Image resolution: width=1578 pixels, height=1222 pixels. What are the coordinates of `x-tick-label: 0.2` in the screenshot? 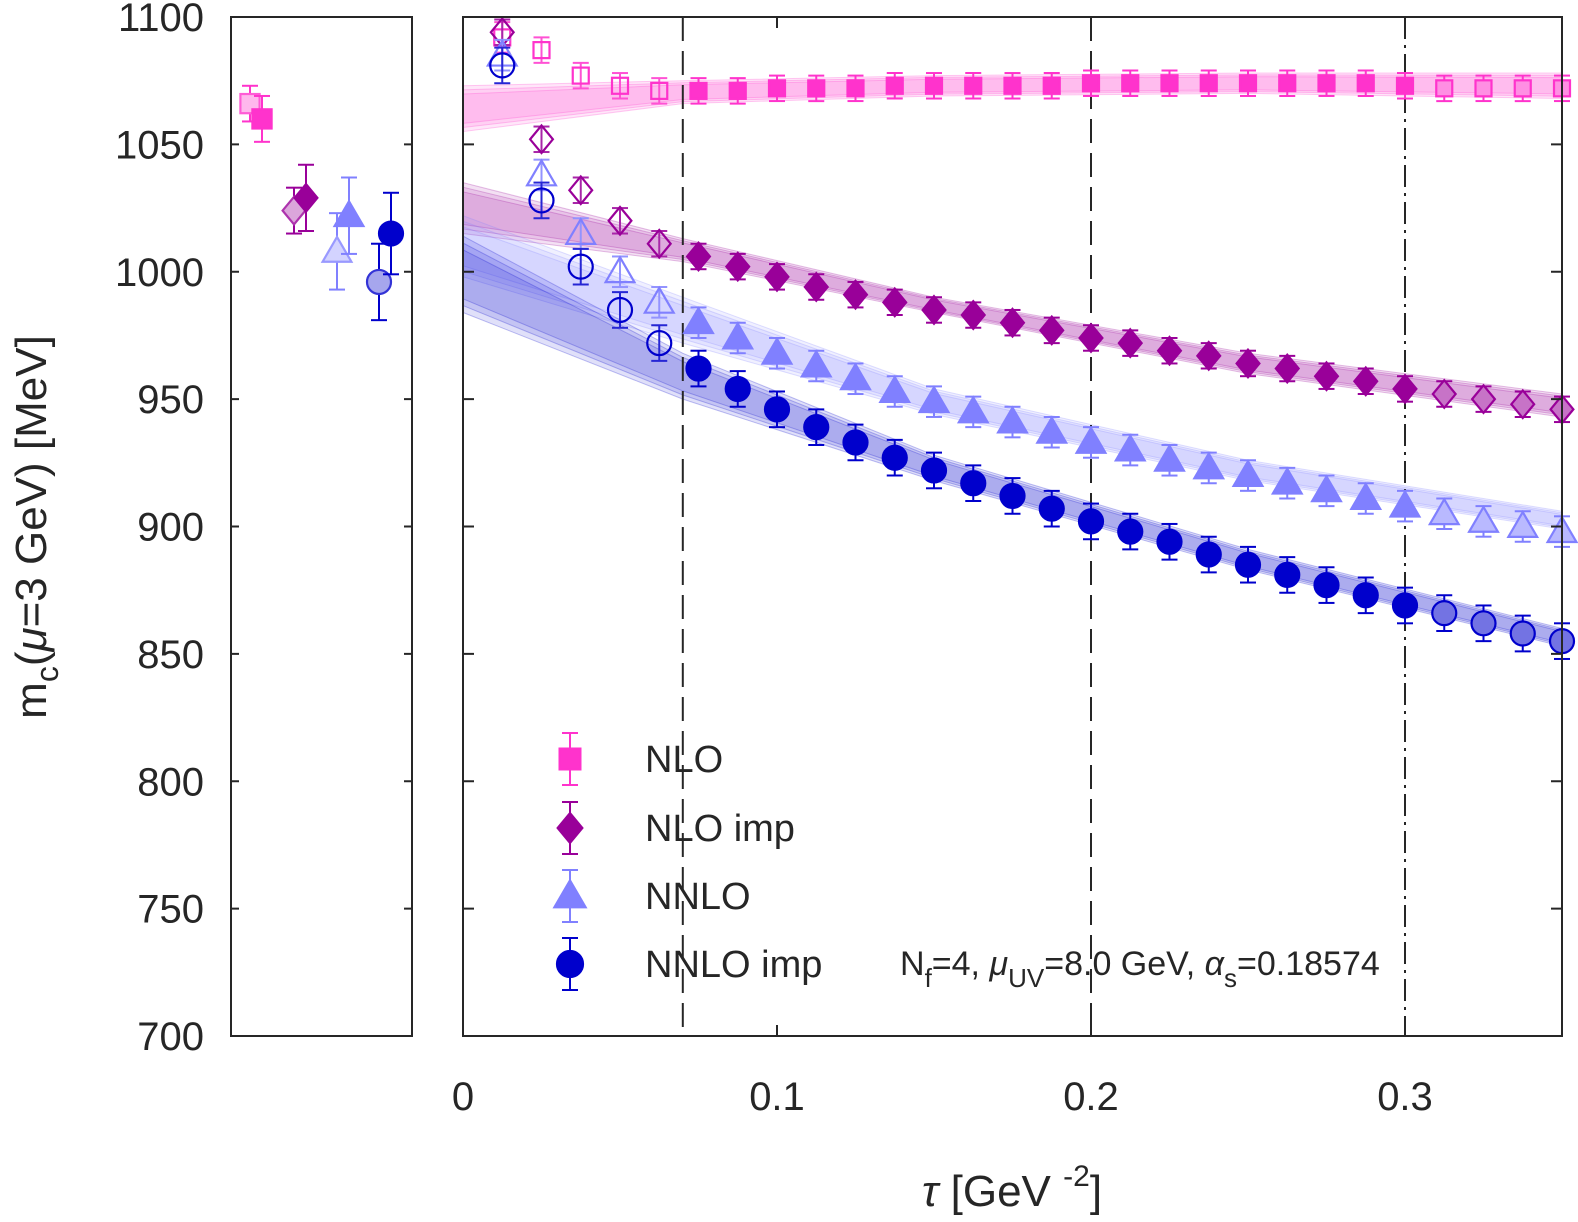 It's located at (1091, 1097).